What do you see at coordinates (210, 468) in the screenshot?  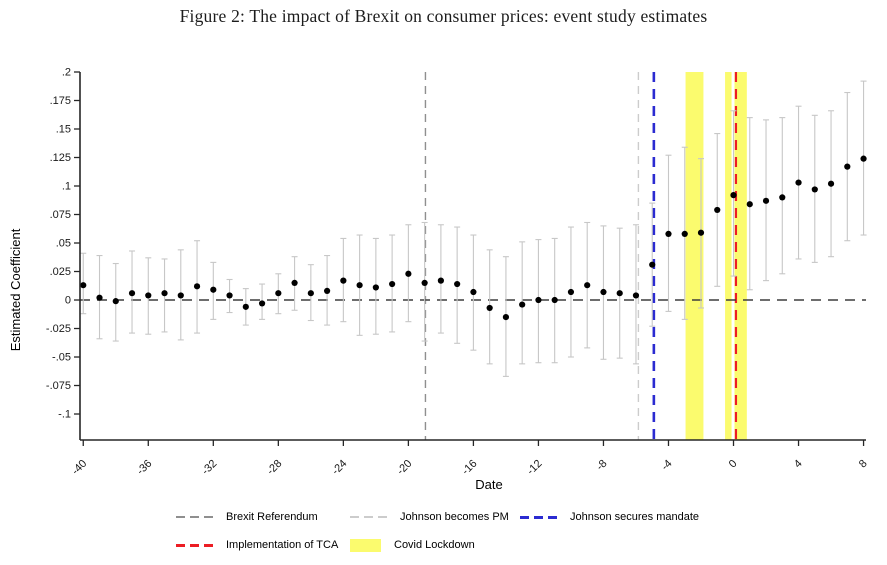 I see `x-tick-label: -32` at bounding box center [210, 468].